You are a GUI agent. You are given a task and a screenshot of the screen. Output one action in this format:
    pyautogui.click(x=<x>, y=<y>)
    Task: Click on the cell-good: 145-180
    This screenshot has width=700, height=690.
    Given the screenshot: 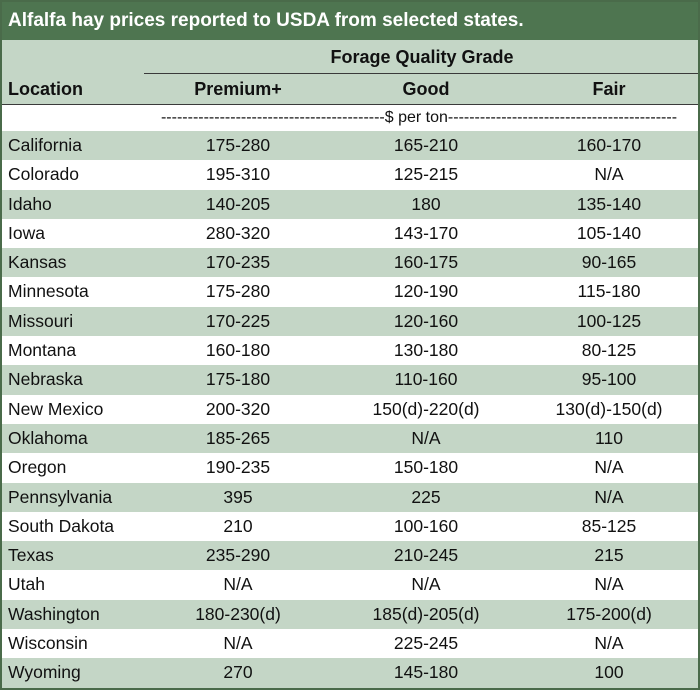 What is the action you would take?
    pyautogui.click(x=426, y=672)
    